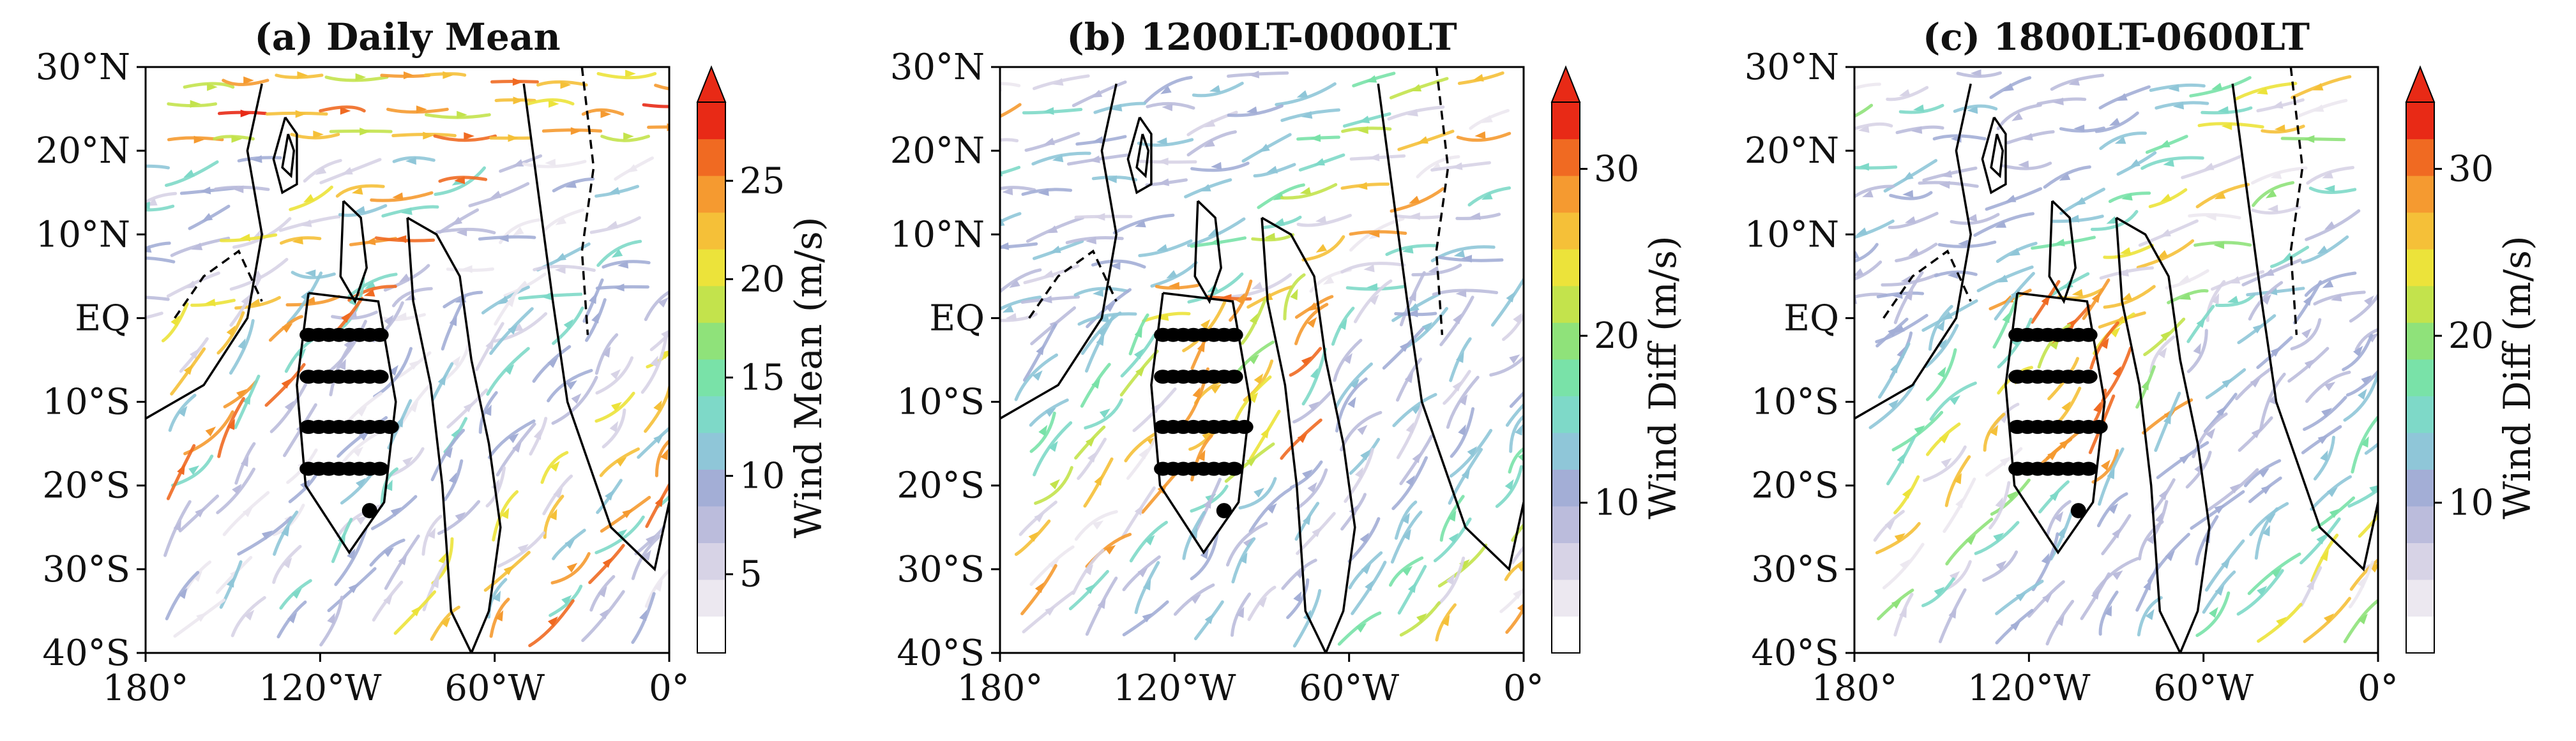  I want to click on y-tick-label: 20°N, so click(938, 151).